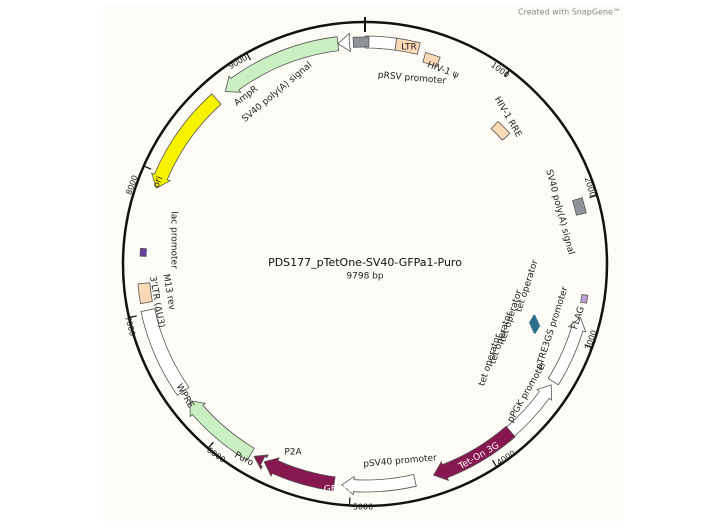 The height and width of the screenshot is (529, 714). What do you see at coordinates (569, 12) in the screenshot?
I see `watermark: Created with SnapGene™` at bounding box center [569, 12].